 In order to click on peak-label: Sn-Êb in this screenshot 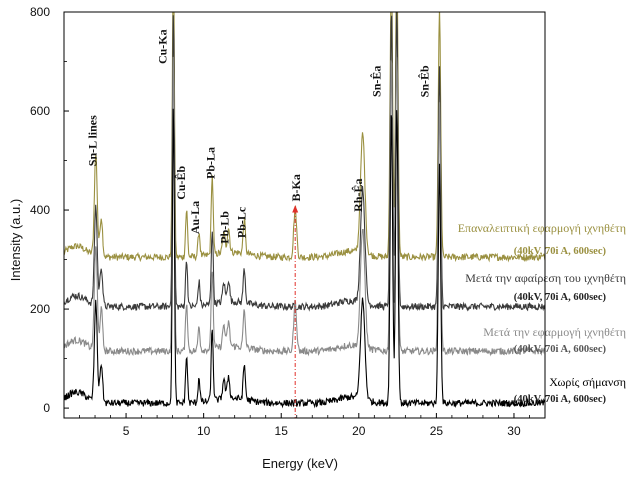, I will do `click(425, 81)`.